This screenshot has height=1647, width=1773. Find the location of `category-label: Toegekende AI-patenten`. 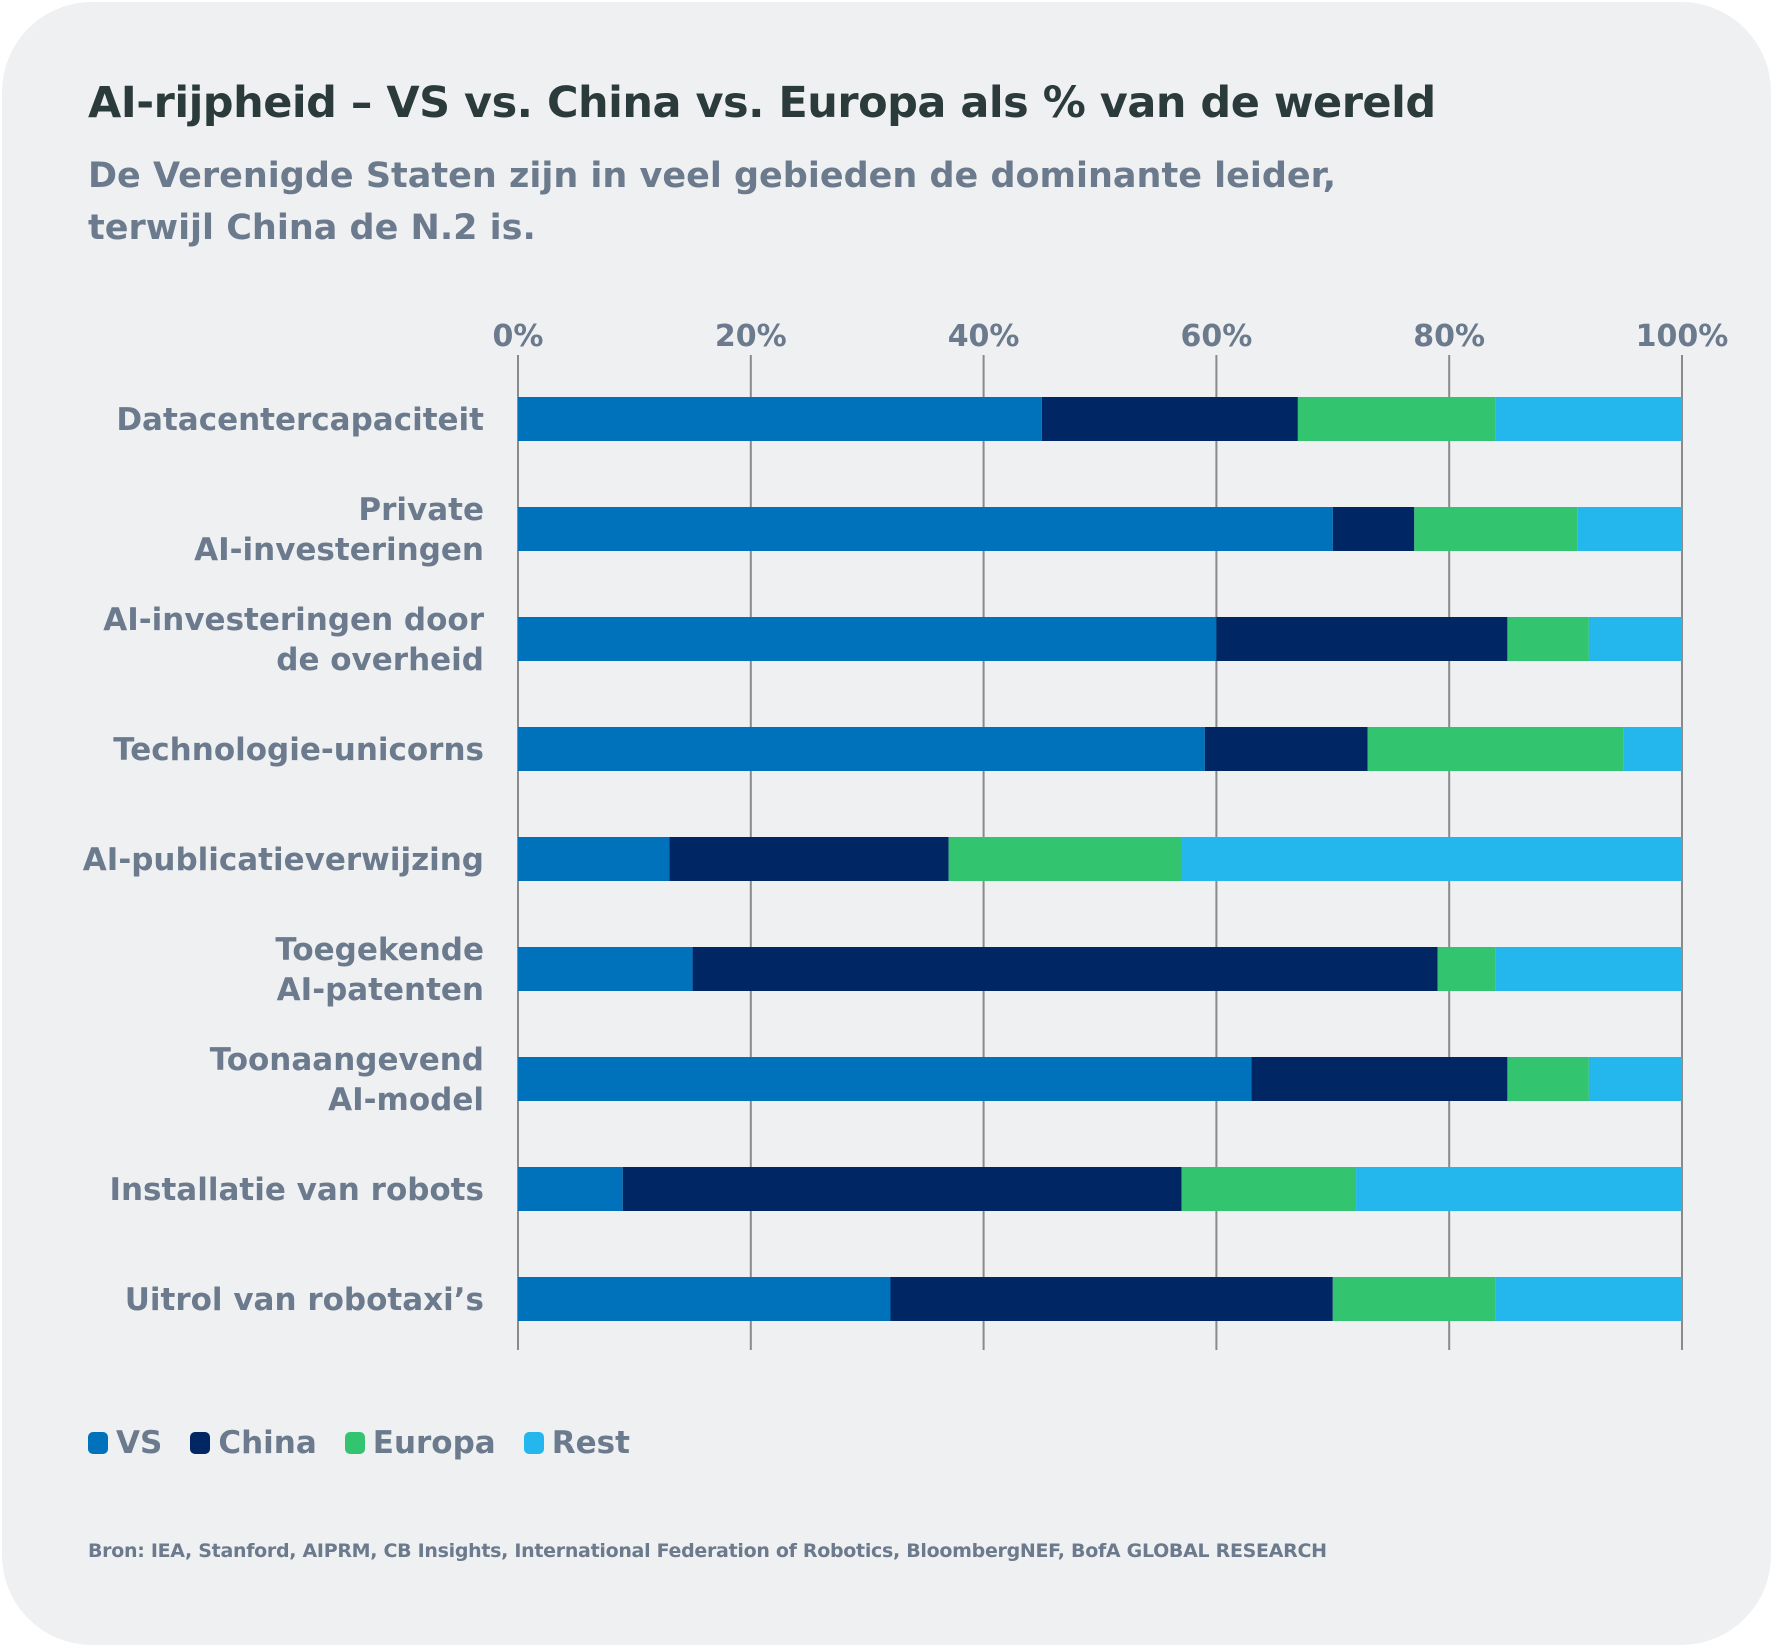

category-label: Toegekende AI-patenten is located at coordinates (379, 970).